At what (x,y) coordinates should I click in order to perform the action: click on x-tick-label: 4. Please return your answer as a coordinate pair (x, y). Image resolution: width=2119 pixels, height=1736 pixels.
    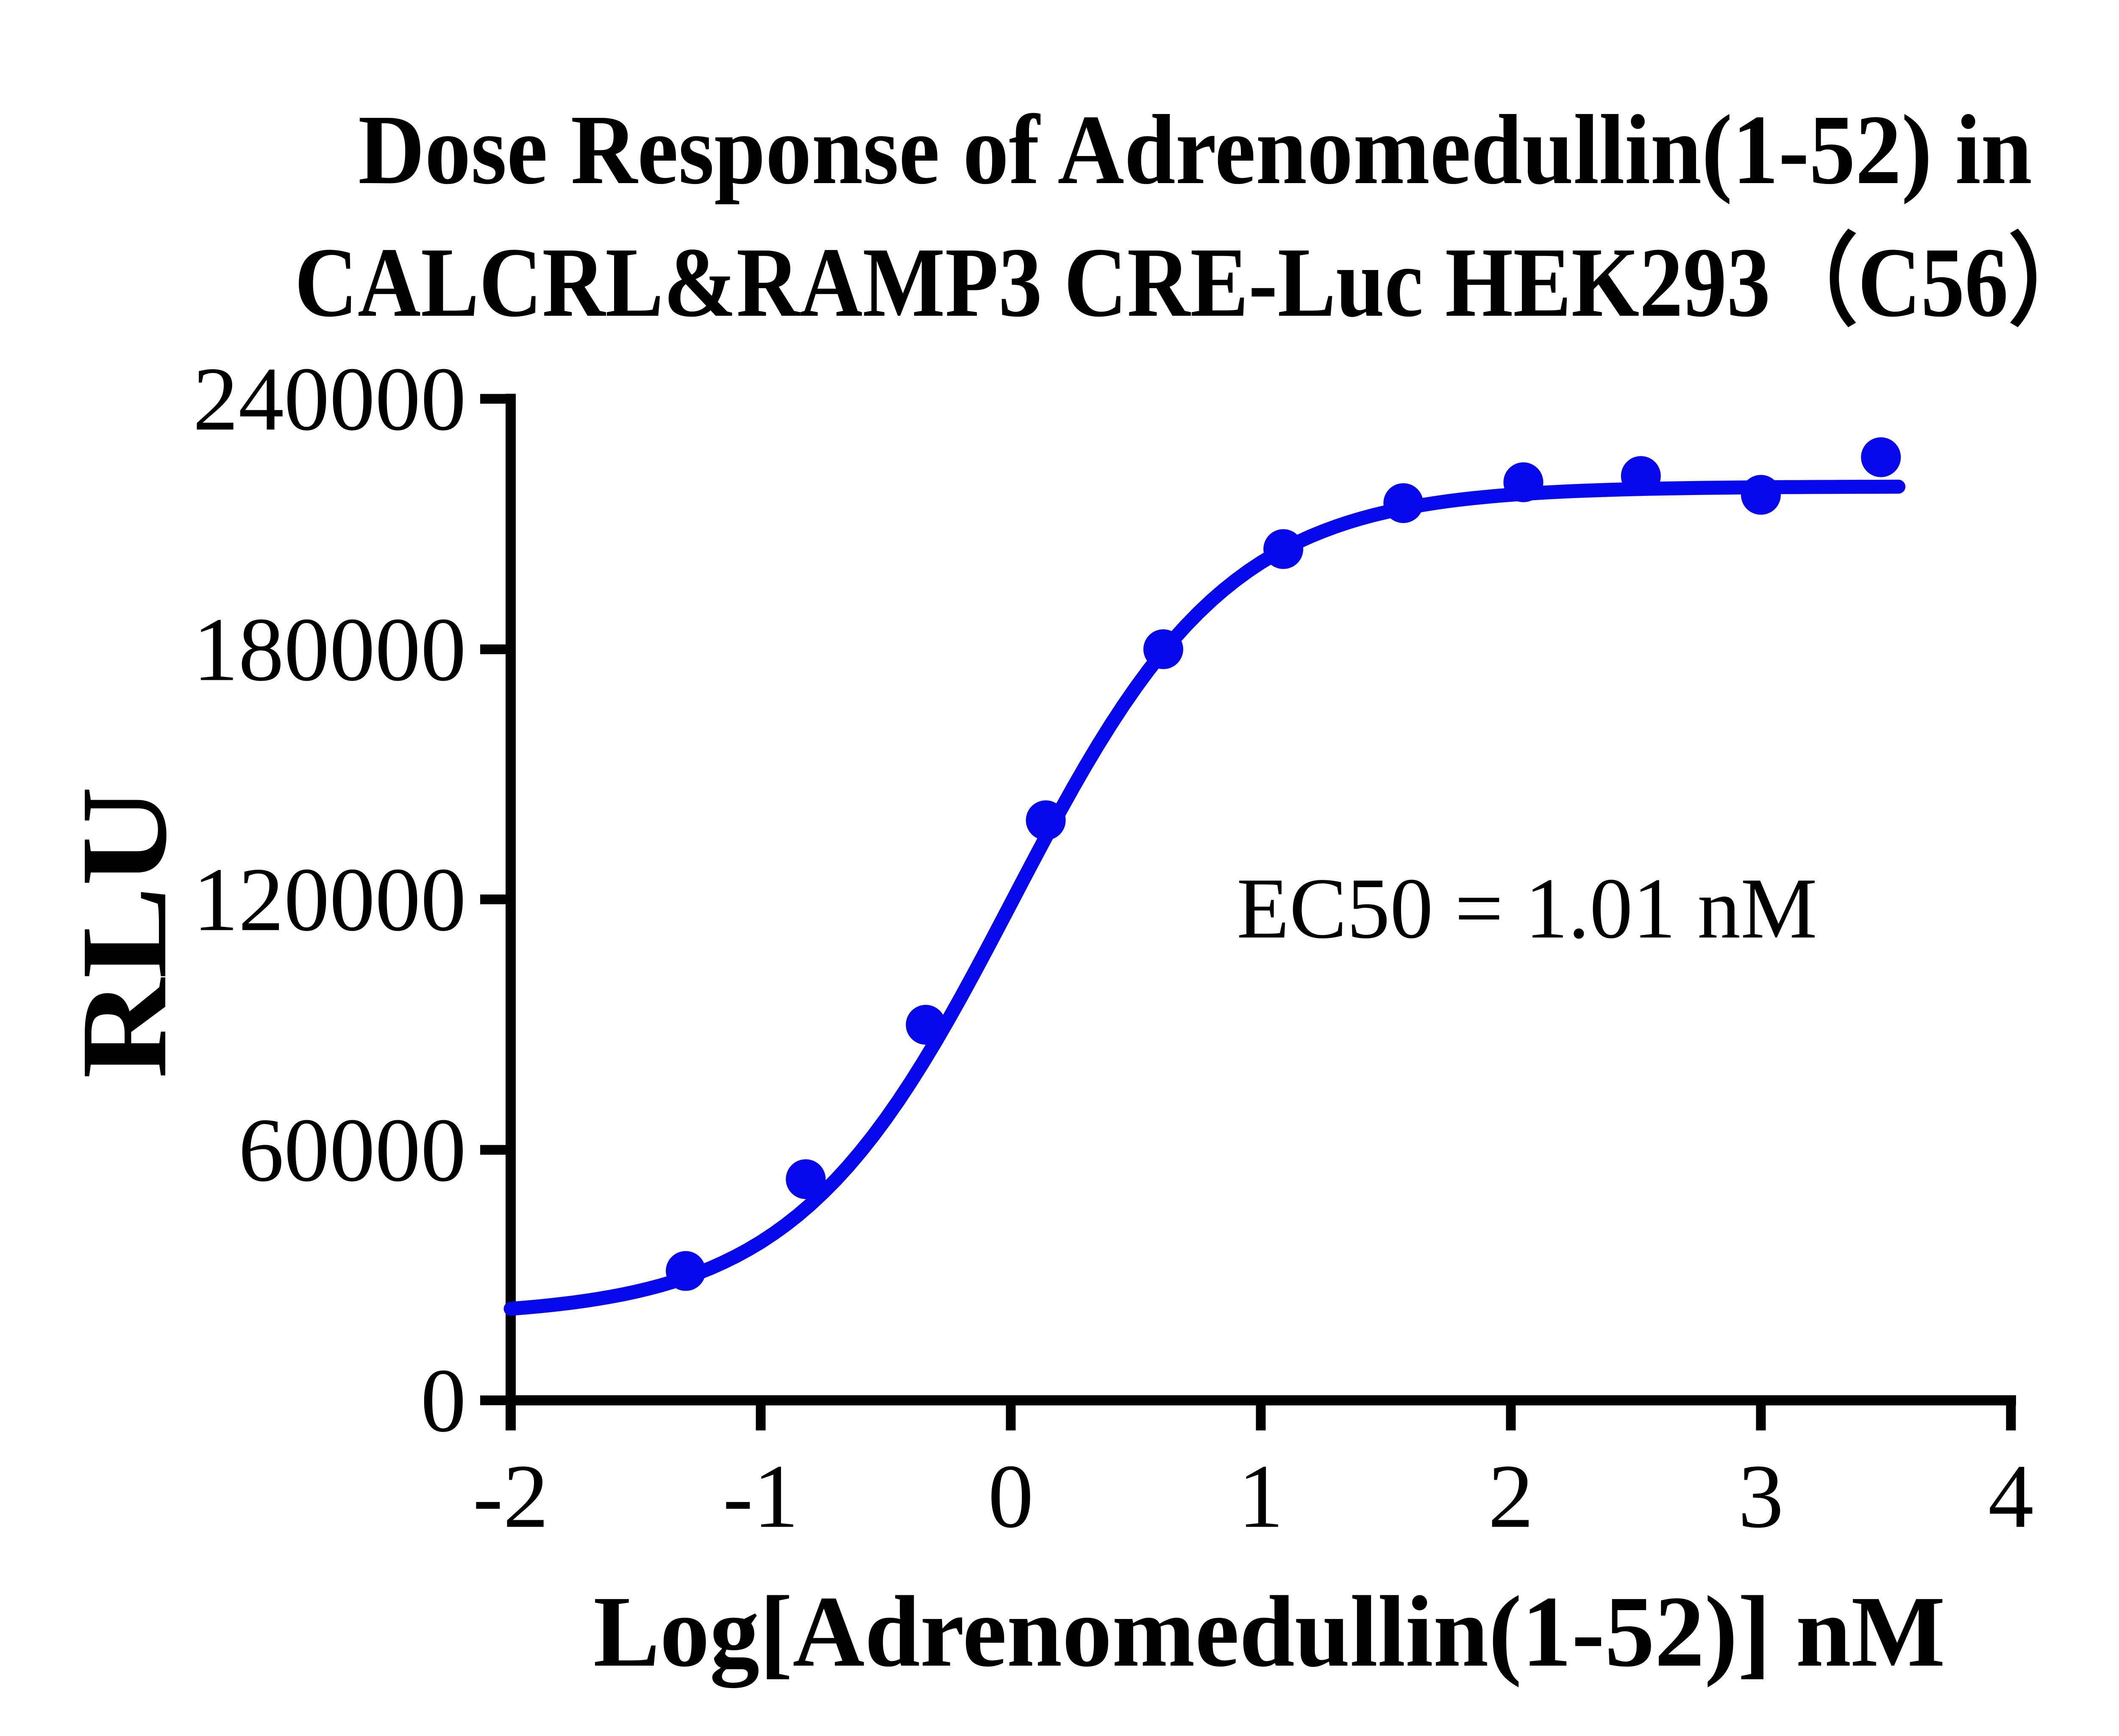
    Looking at the image, I should click on (2011, 1496).